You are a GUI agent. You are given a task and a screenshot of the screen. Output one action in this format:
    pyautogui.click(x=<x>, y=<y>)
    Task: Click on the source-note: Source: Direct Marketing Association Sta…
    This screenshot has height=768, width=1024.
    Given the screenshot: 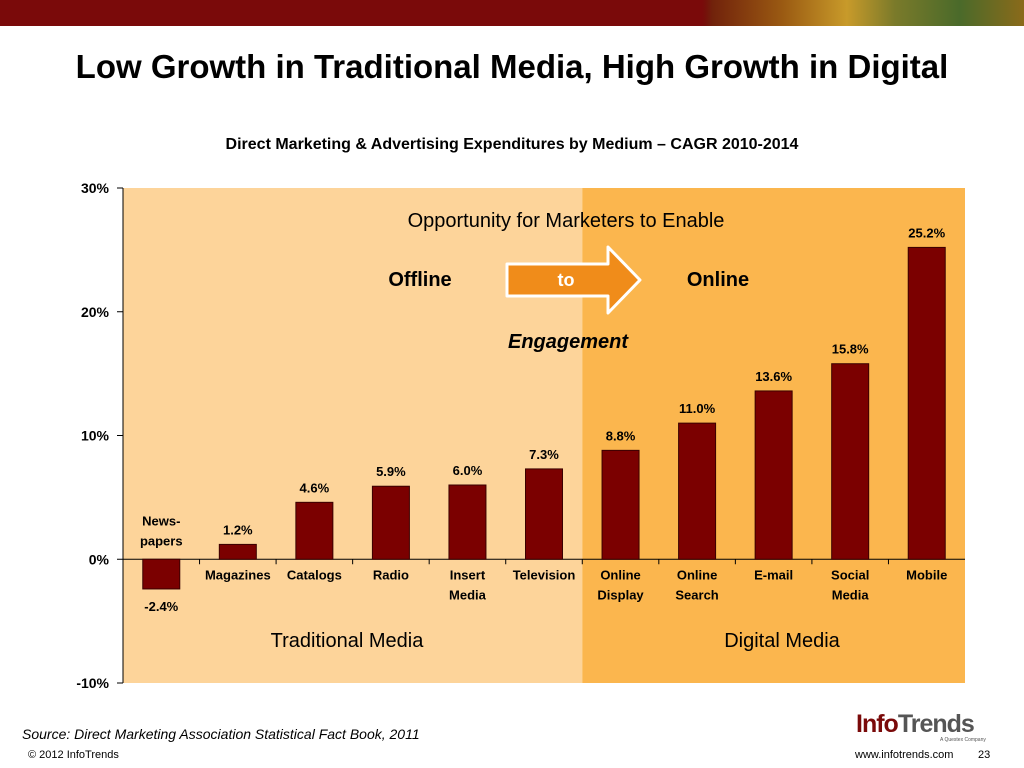 What is the action you would take?
    pyautogui.click(x=221, y=734)
    